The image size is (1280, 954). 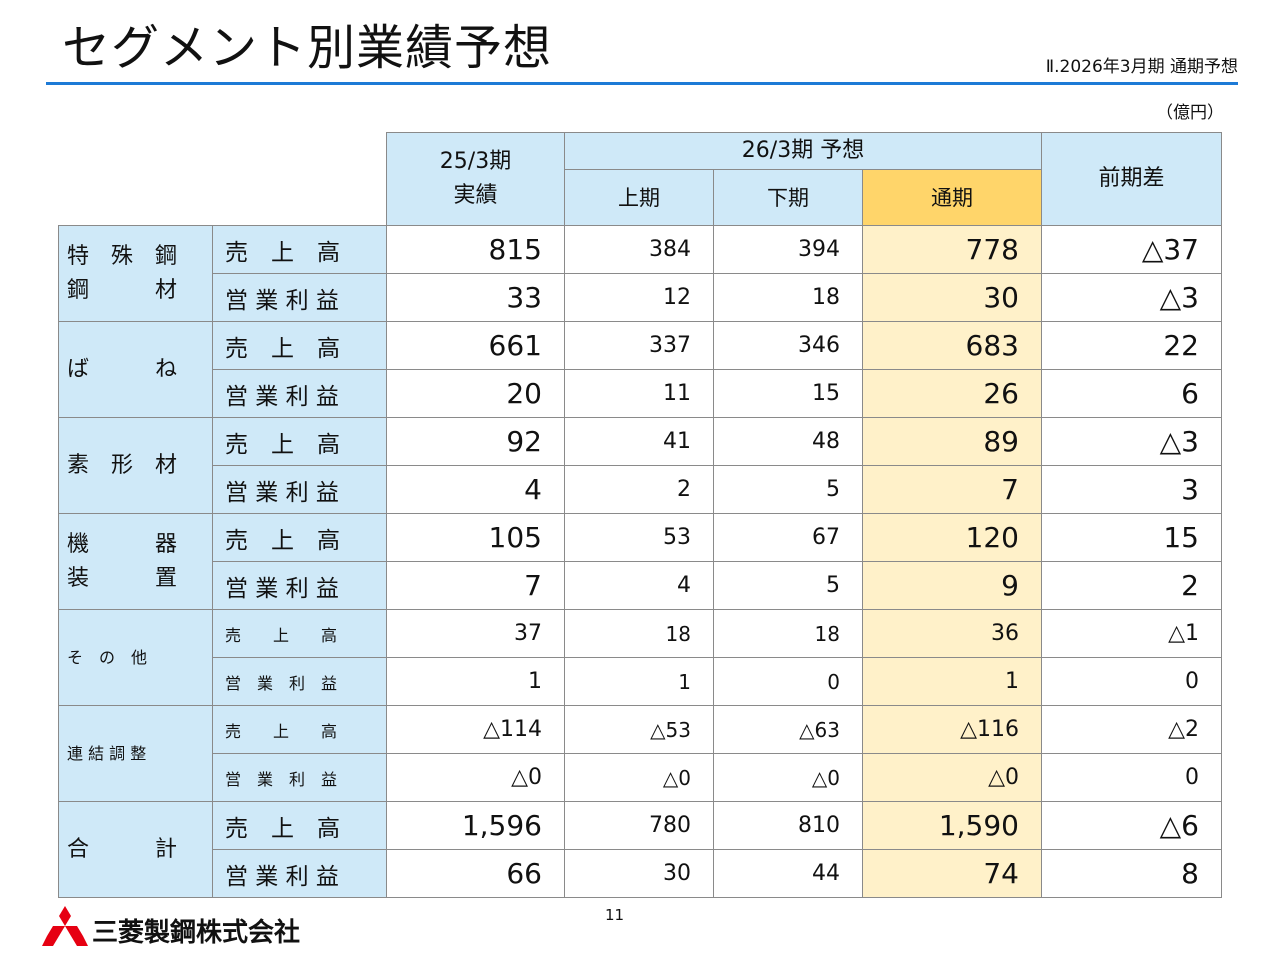 What do you see at coordinates (1131, 585) in the screenshot?
I see `diff-value: 2` at bounding box center [1131, 585].